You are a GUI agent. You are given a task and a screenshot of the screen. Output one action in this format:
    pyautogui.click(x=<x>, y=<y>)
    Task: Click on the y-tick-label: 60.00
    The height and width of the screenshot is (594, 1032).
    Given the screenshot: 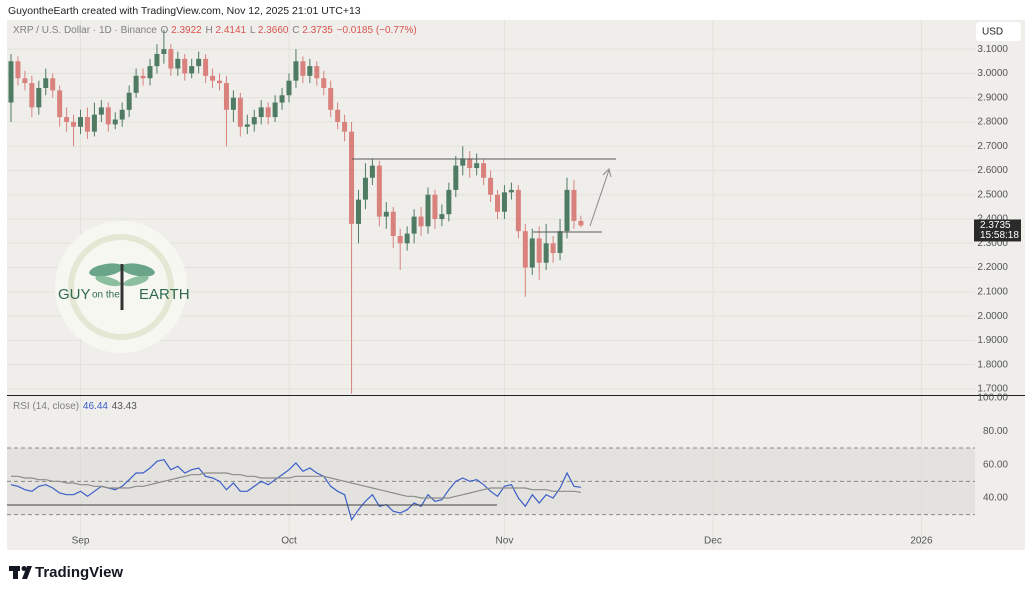 What is the action you would take?
    pyautogui.click(x=995, y=464)
    